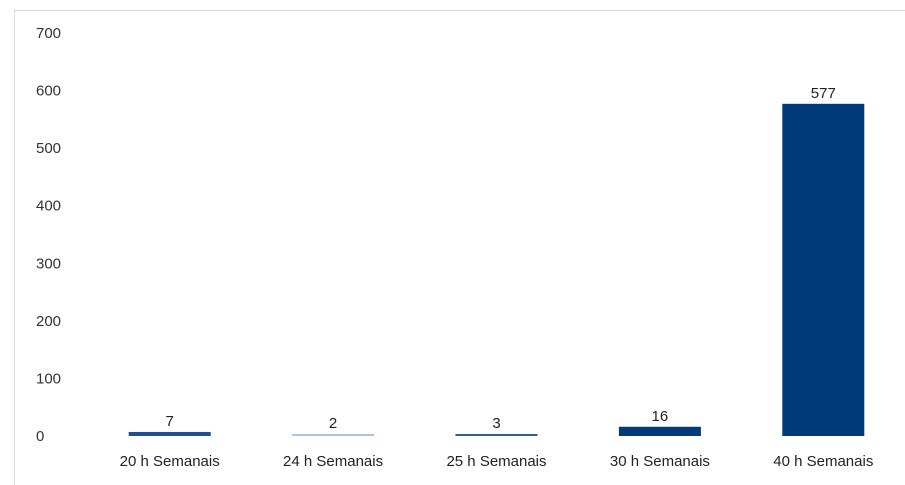 This screenshot has width=905, height=485. Describe the element at coordinates (496, 461) in the screenshot. I see `x-tick-label: 25 h Semanais` at that location.